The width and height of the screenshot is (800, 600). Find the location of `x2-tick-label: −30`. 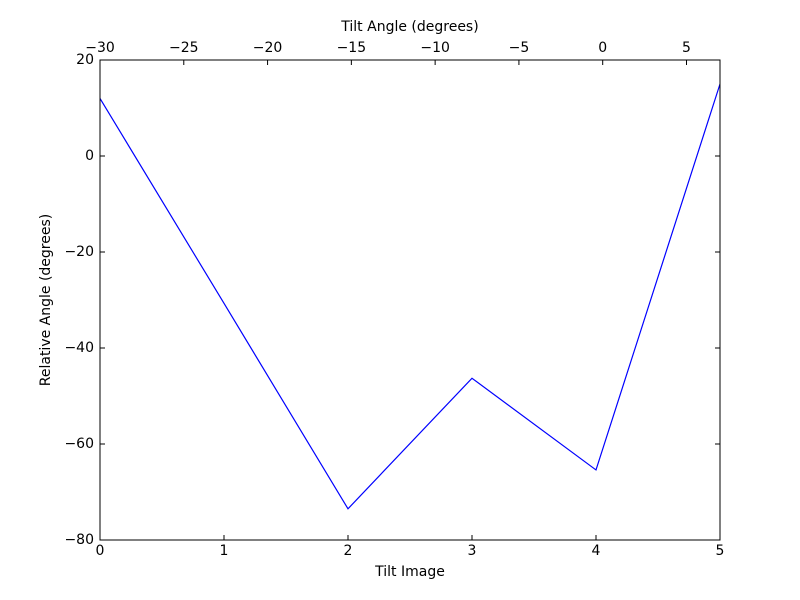

x2-tick-label: −30 is located at coordinates (100, 48).